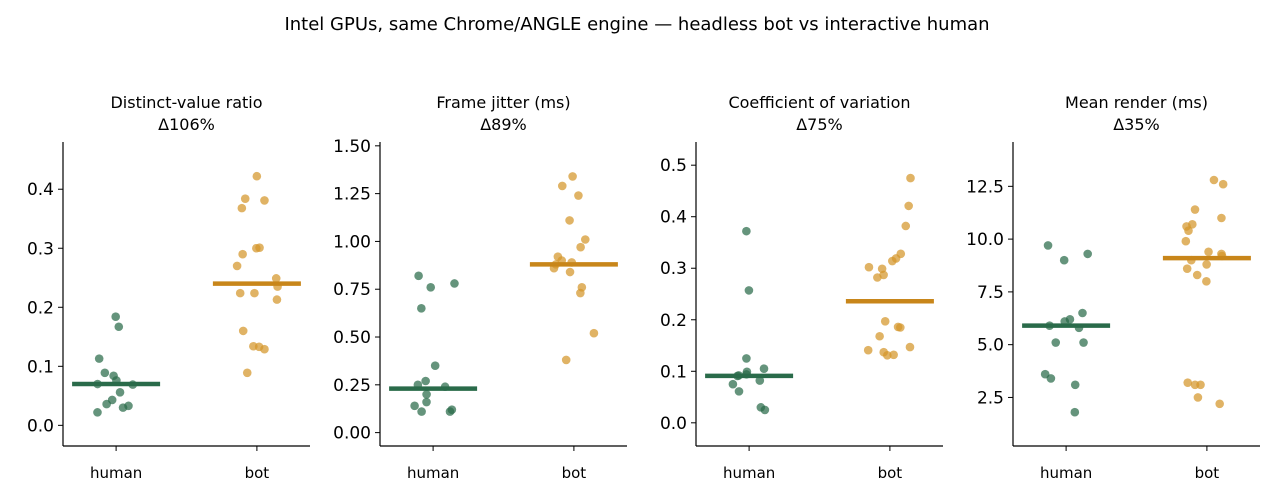  I want to click on panel-delta-label: Δ35%, so click(1136, 124).